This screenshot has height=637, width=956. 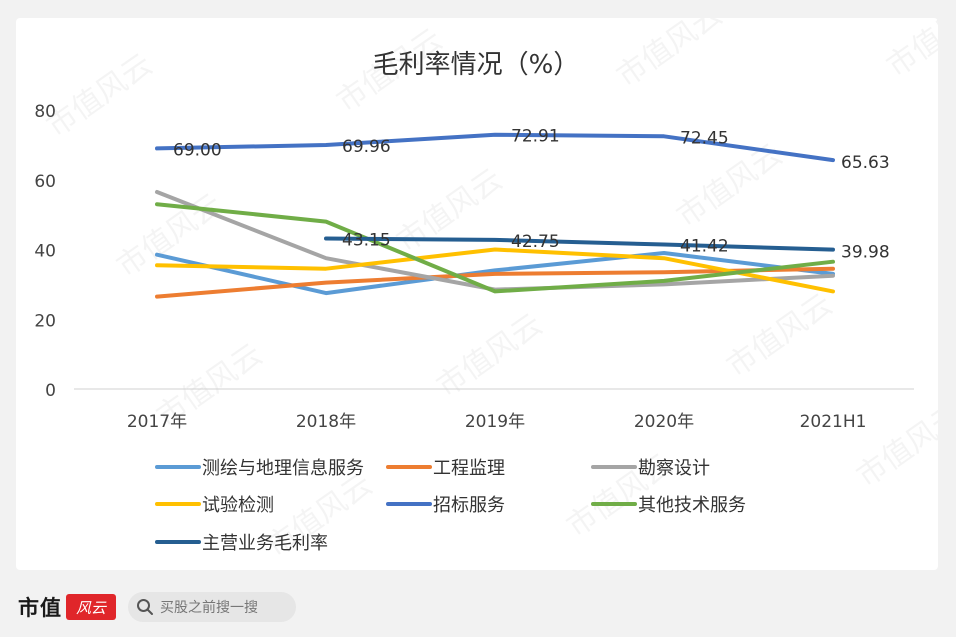 I want to click on data-label: 69.96, so click(x=366, y=147).